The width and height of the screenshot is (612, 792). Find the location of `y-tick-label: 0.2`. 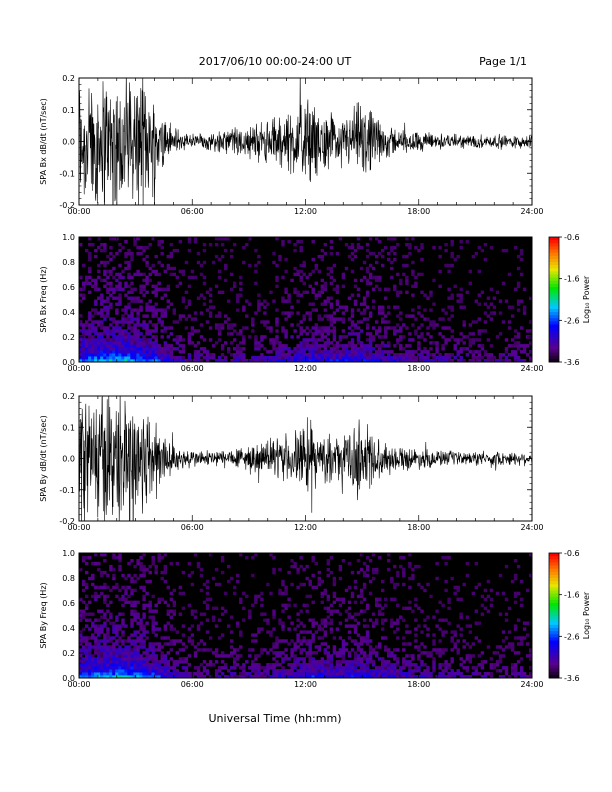

y-tick-label: 0.2 is located at coordinates (68, 337).